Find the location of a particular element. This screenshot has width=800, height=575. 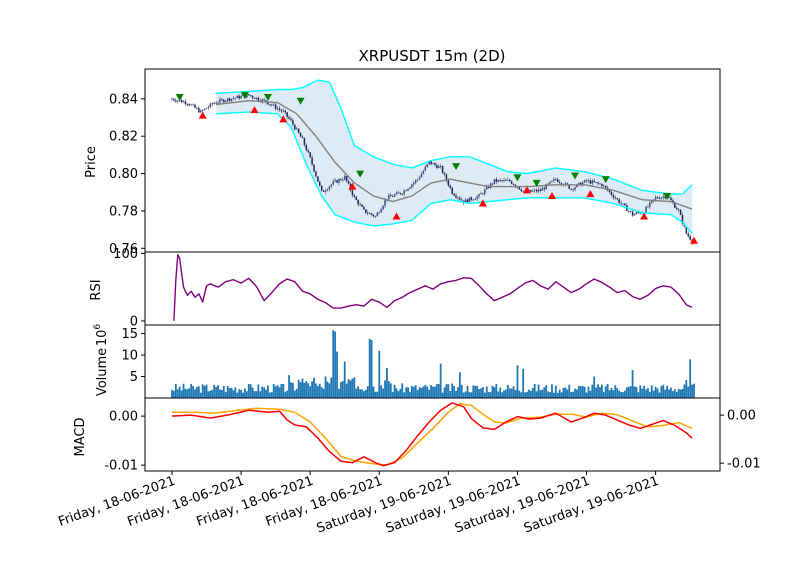

sell-signal-marker is located at coordinates (527, 190).